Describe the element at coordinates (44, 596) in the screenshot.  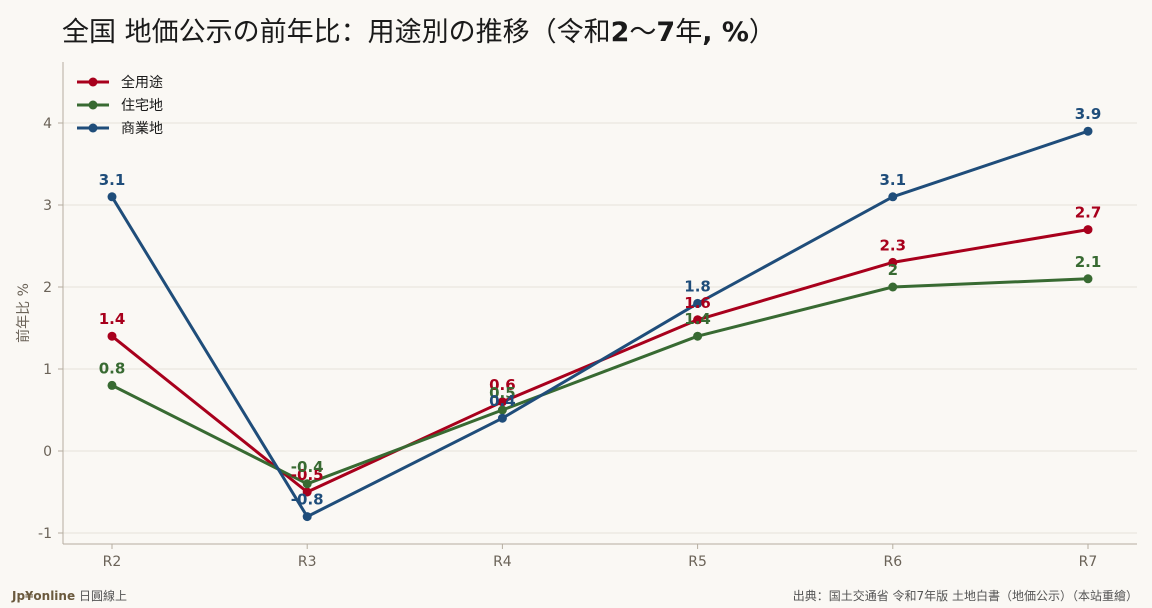
I see `brand-logo: Jp¥online` at that location.